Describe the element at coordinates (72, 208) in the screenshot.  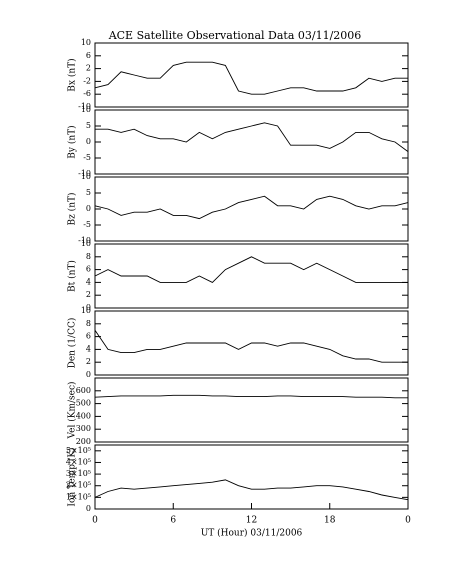
I see `y-axis-label: Bz (nT)` at that location.